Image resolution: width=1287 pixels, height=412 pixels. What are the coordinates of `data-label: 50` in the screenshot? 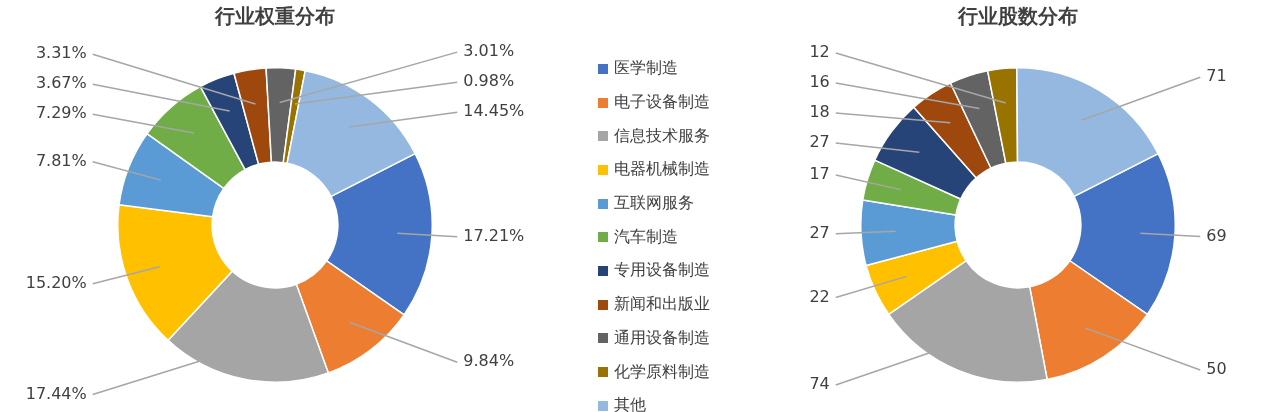 It's located at (1216, 369).